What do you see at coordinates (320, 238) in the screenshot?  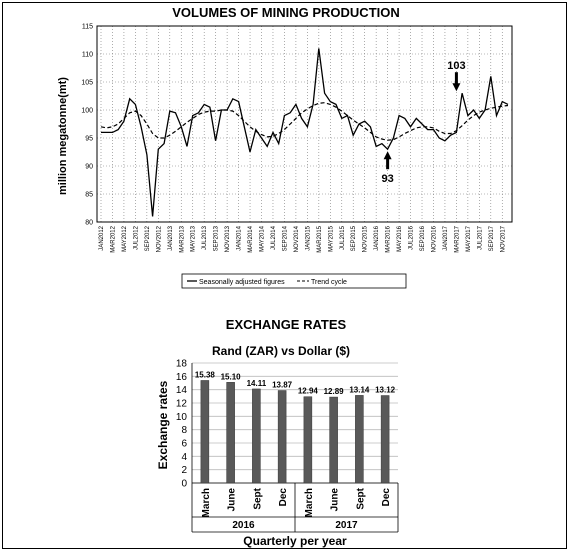 I see `mining-x-tick-label: MAR2015` at bounding box center [320, 238].